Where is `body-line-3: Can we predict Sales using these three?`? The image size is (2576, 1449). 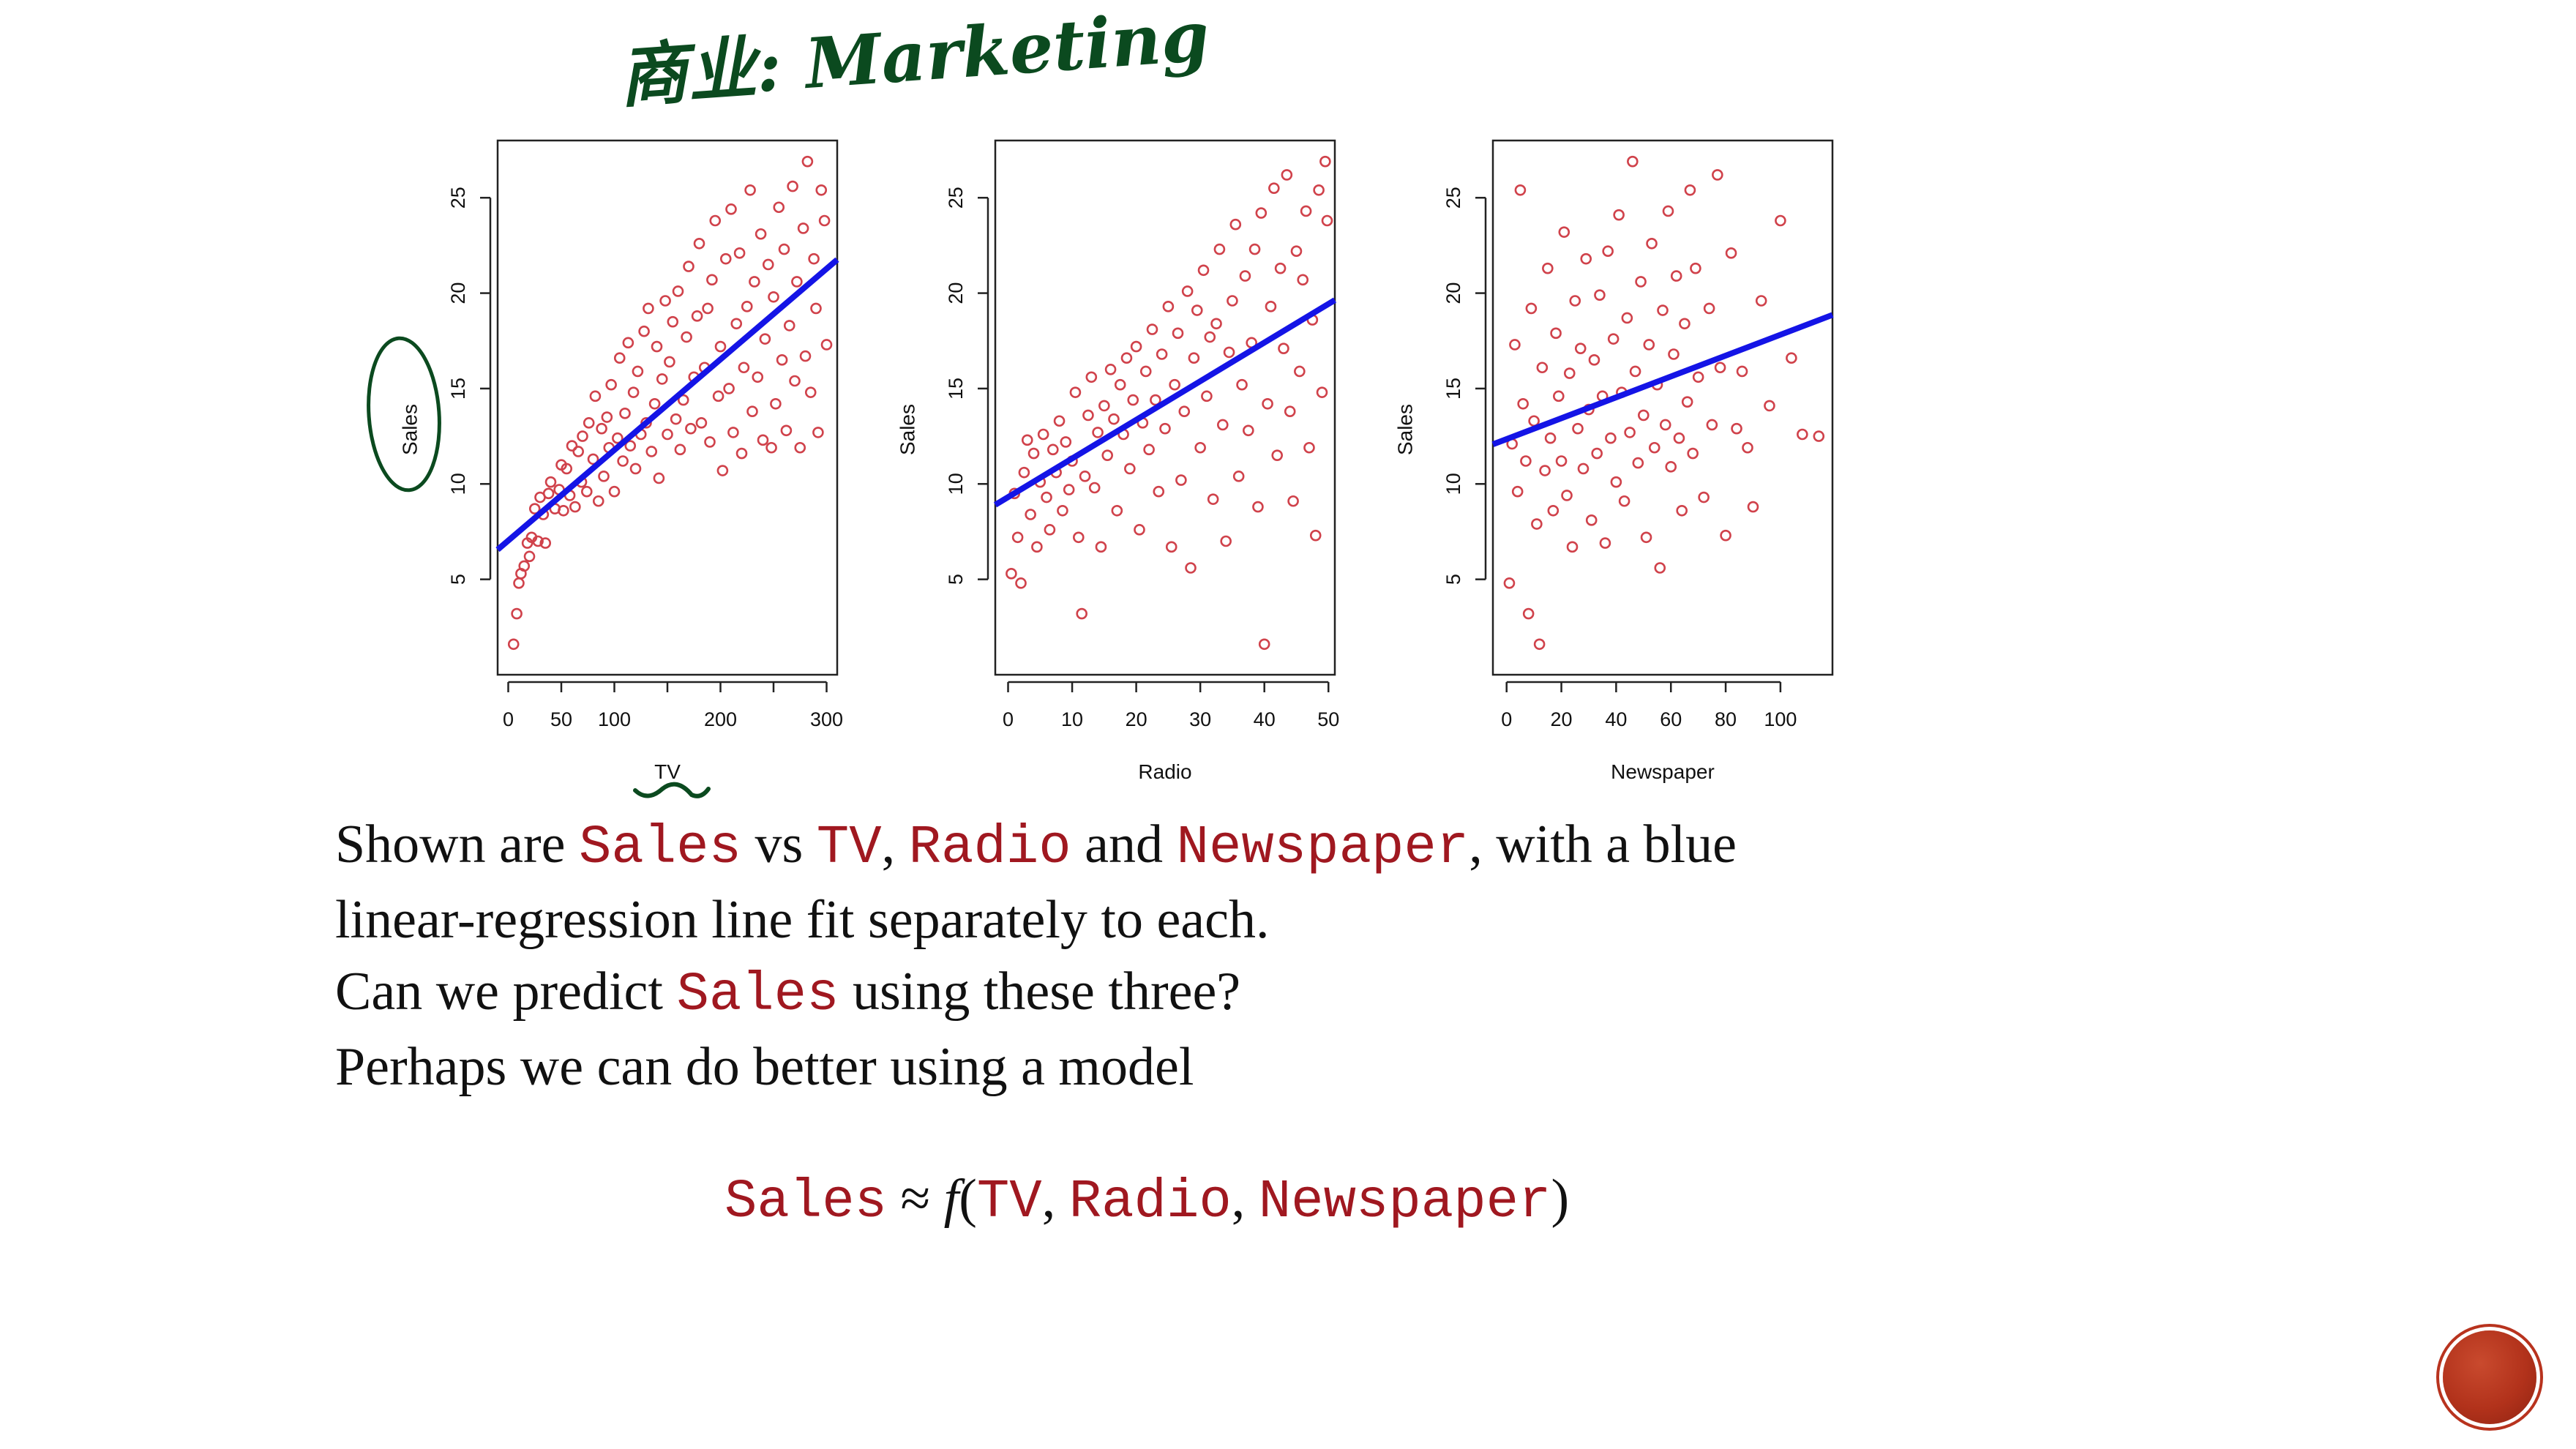 body-line-3: Can we predict Sales using these three? is located at coordinates (1140, 993).